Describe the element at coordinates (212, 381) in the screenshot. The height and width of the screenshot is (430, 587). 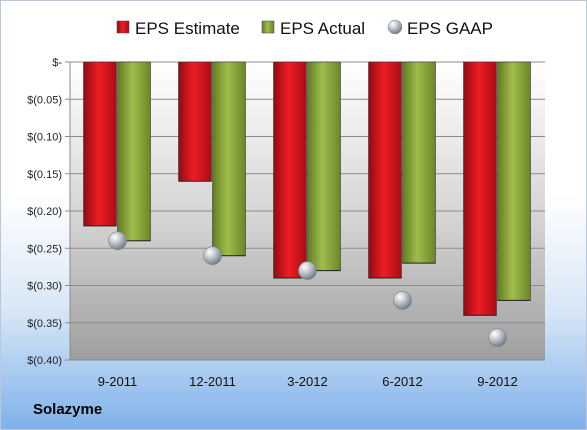
I see `x-tick-label: 12-2011` at that location.